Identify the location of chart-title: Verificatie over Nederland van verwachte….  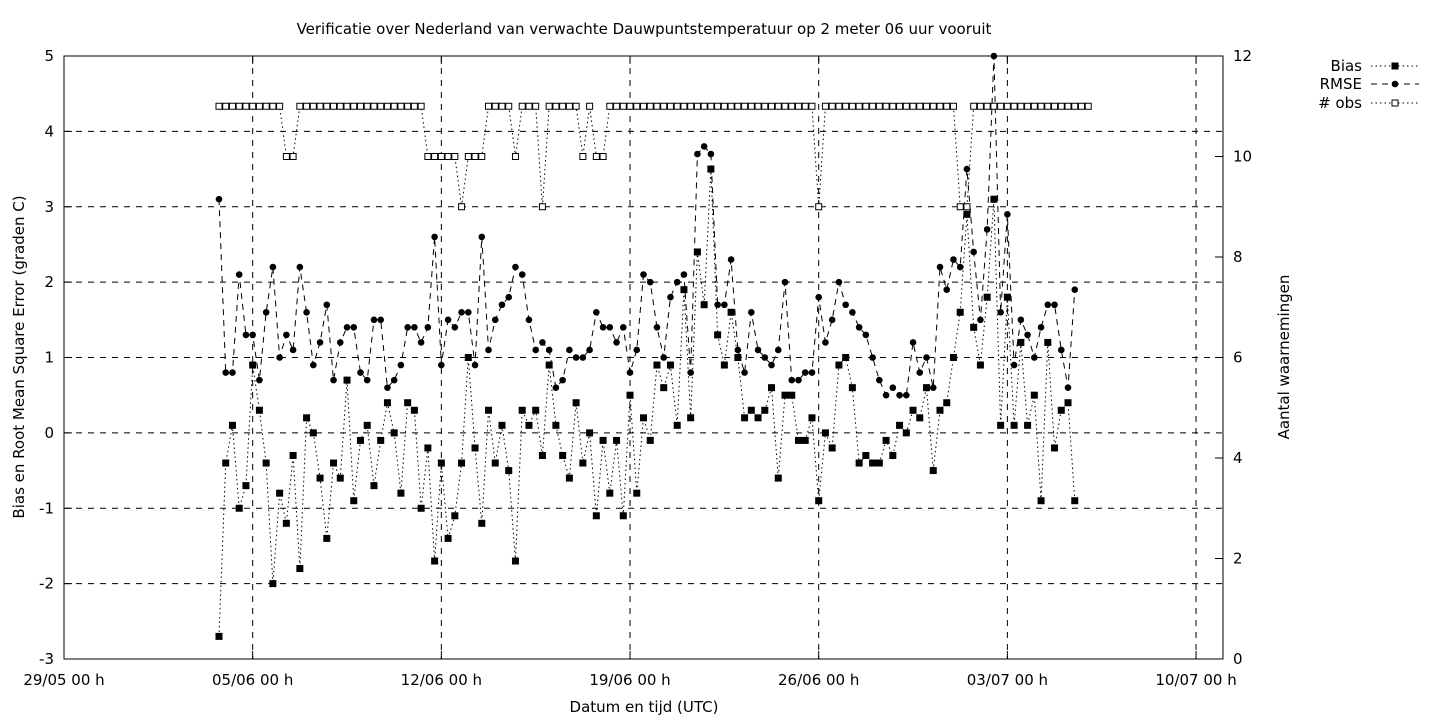
(644, 29).